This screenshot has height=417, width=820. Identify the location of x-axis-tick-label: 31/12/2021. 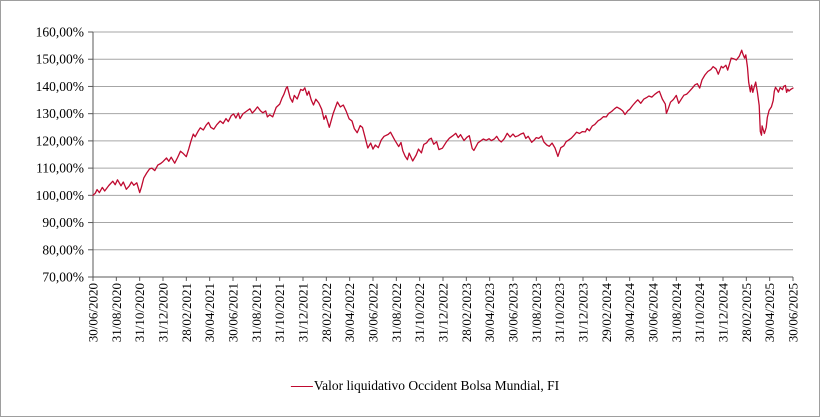
(302, 312).